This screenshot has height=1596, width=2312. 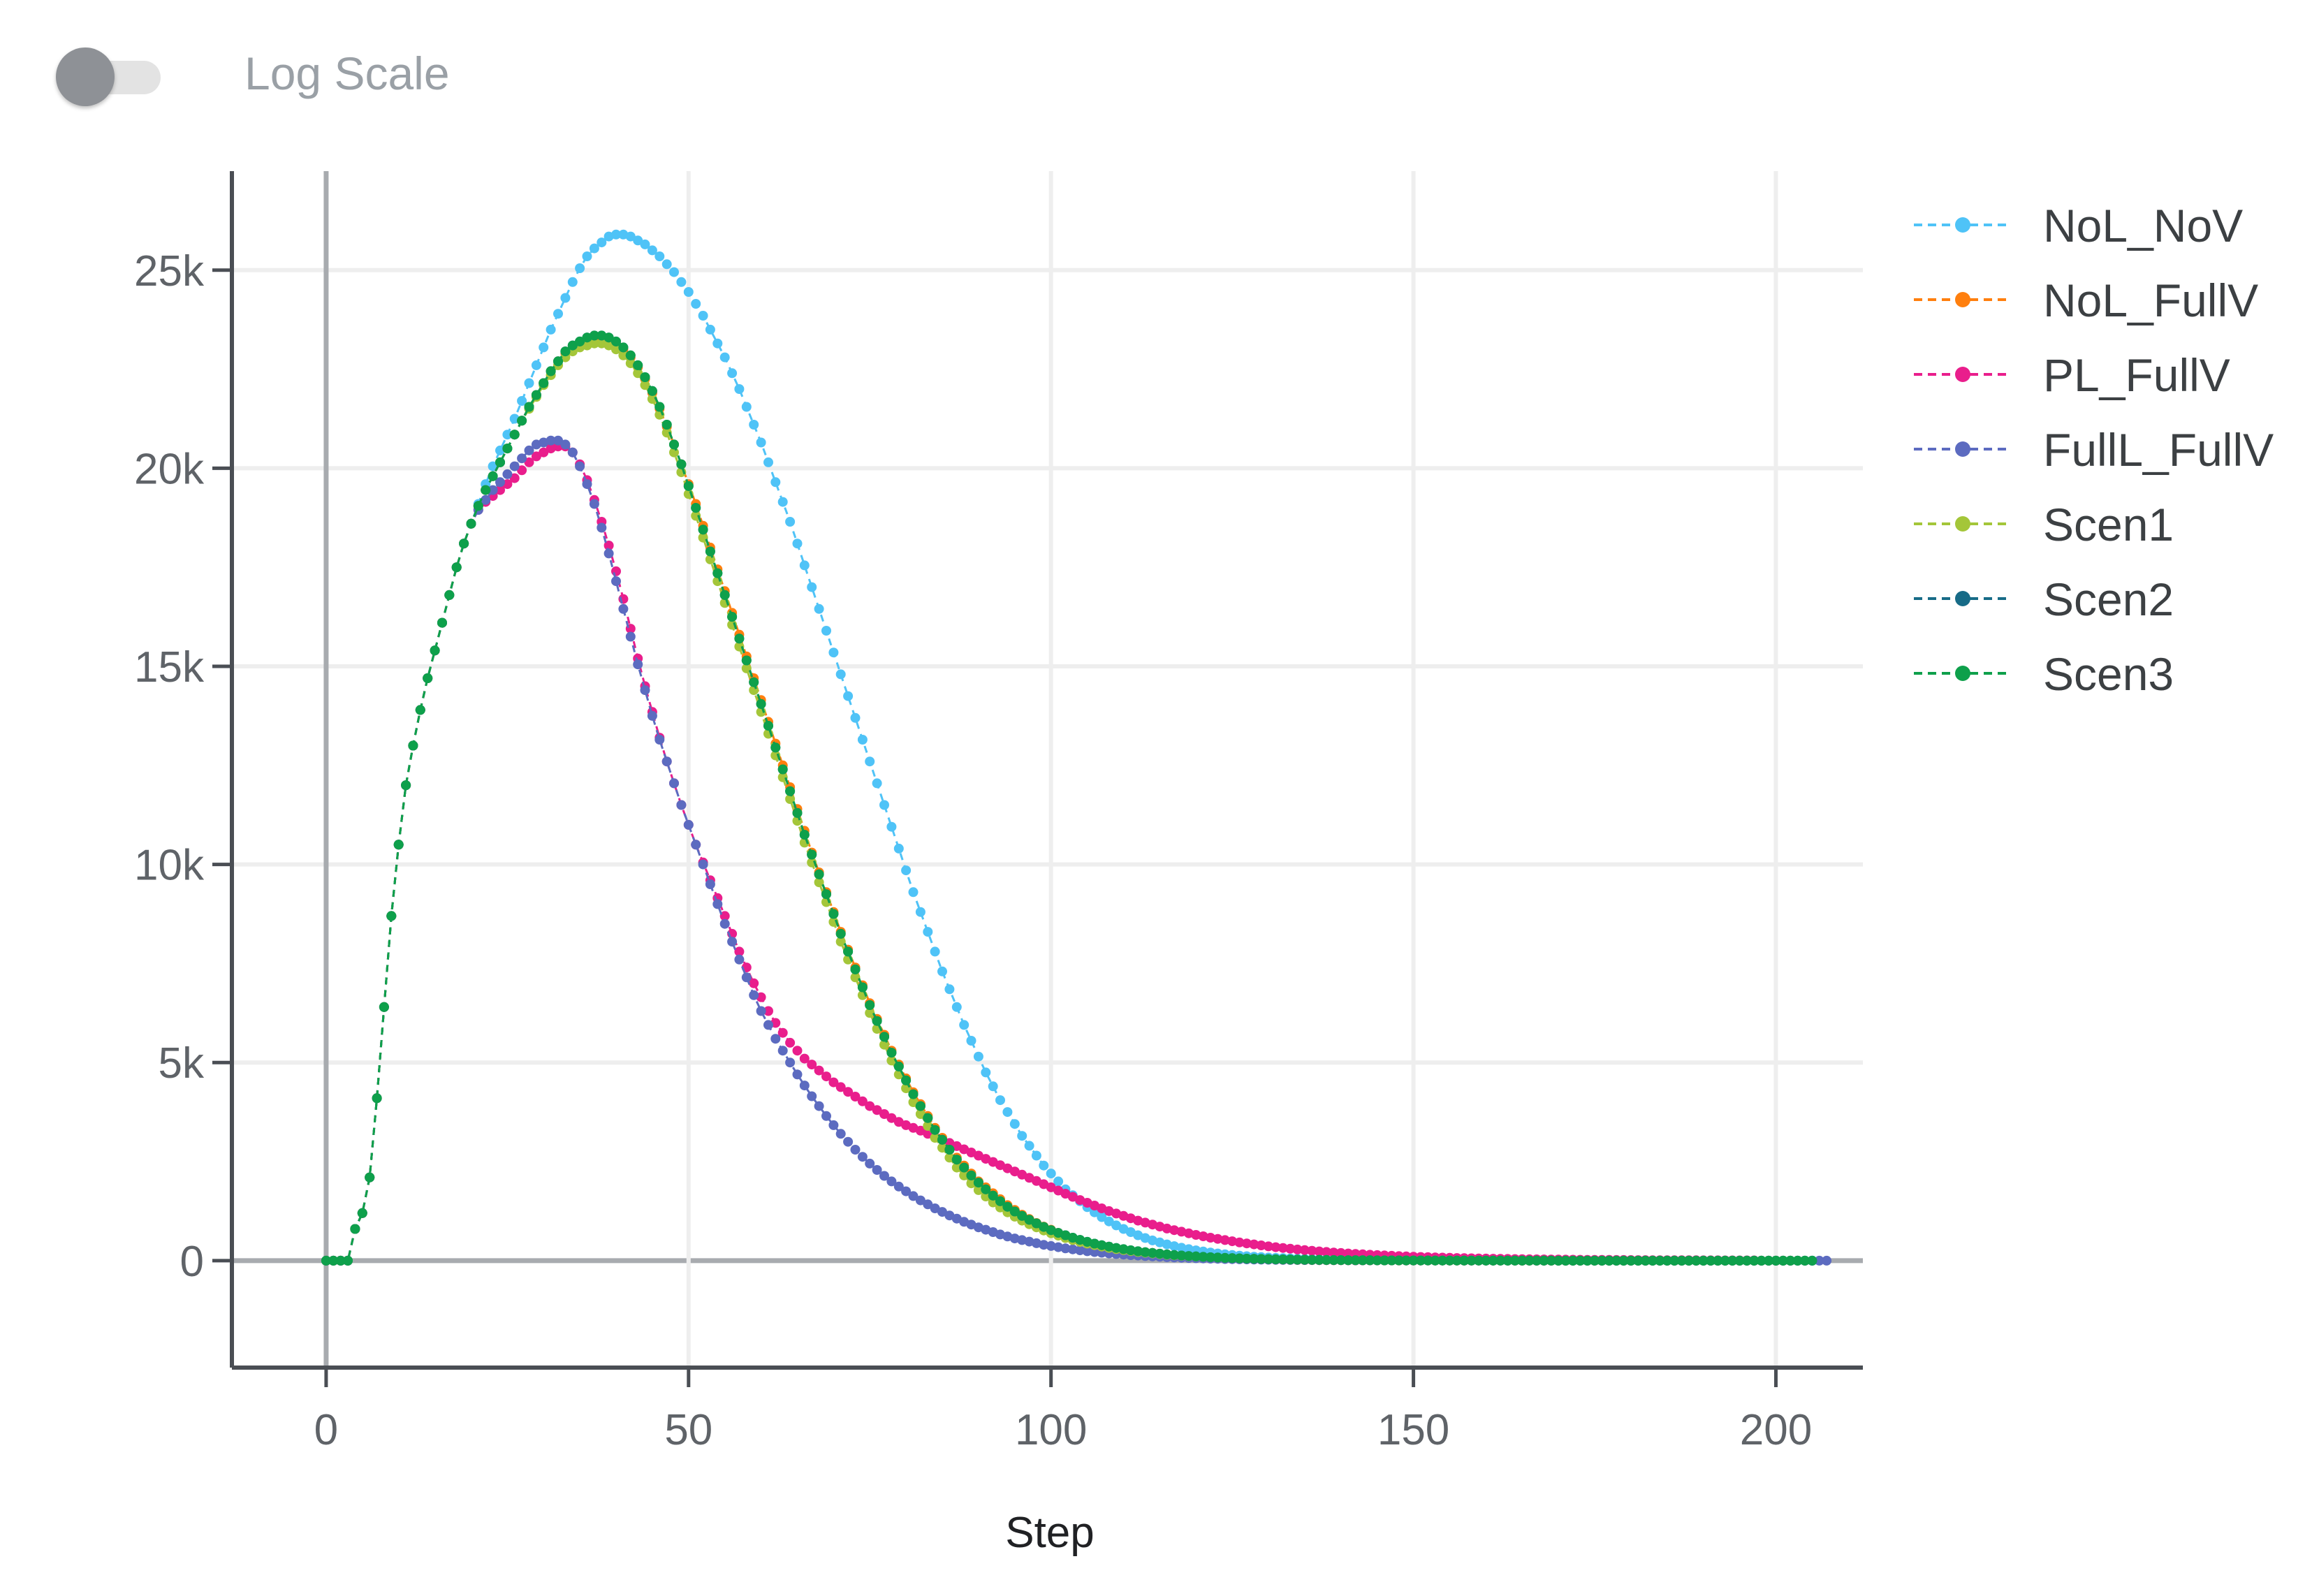 What do you see at coordinates (1776, 1430) in the screenshot?
I see `x-tick-label: 200` at bounding box center [1776, 1430].